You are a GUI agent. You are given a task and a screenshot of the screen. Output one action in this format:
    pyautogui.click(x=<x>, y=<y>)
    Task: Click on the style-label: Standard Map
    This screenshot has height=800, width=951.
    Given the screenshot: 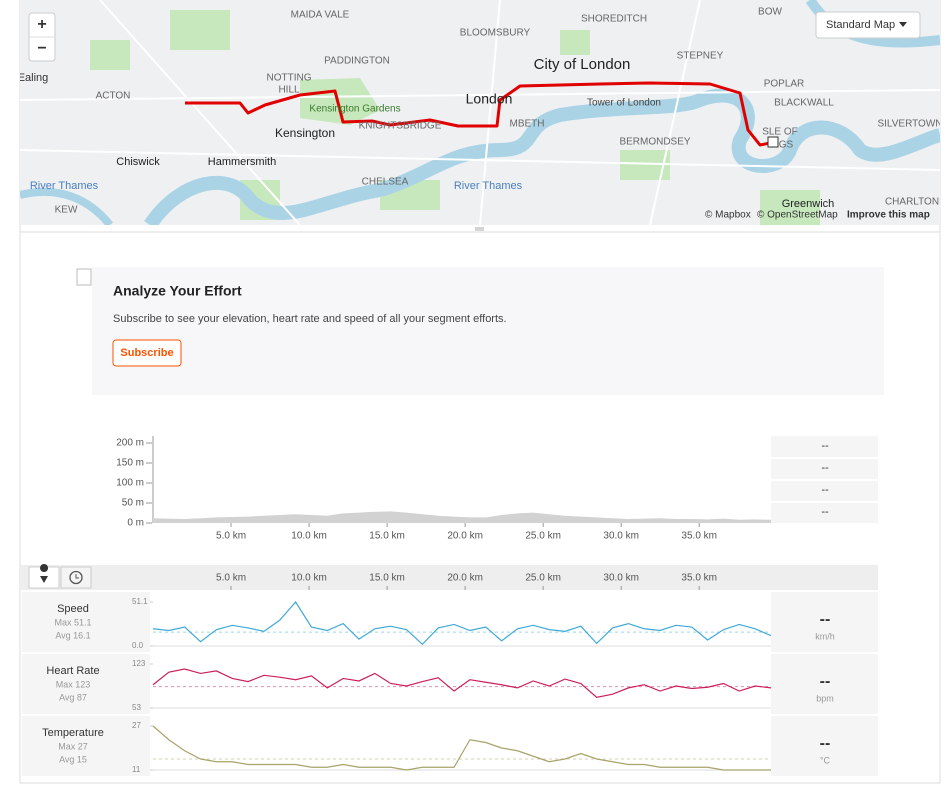 What is the action you would take?
    pyautogui.click(x=860, y=25)
    